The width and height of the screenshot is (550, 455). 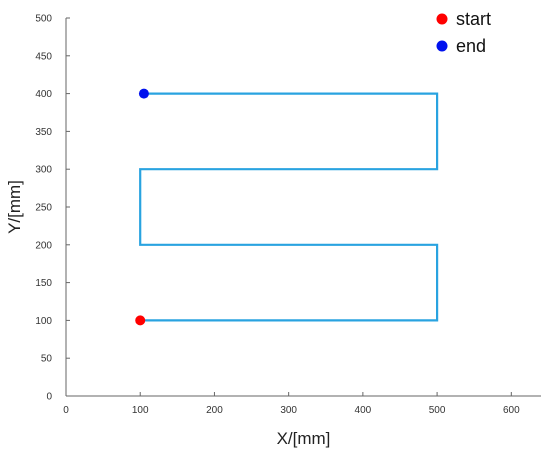 What do you see at coordinates (43, 170) in the screenshot?
I see `y-tick-label: 300` at bounding box center [43, 170].